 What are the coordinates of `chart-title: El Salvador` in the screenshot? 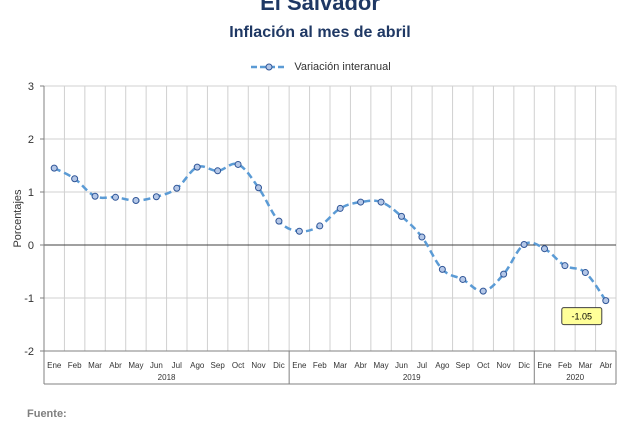 It's located at (320, 7).